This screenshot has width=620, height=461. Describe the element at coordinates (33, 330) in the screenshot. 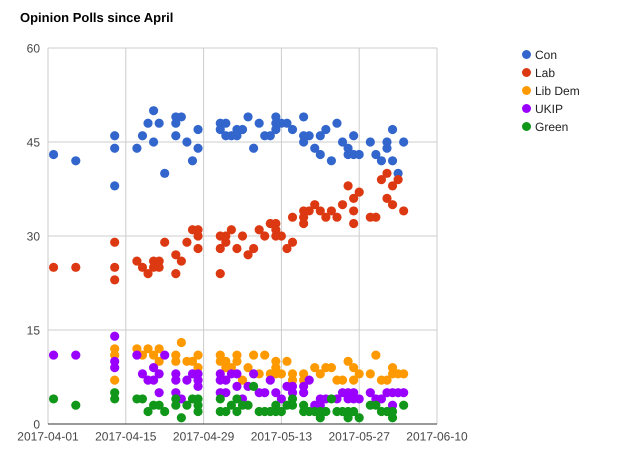

I see `y-tick-label: 15` at that location.